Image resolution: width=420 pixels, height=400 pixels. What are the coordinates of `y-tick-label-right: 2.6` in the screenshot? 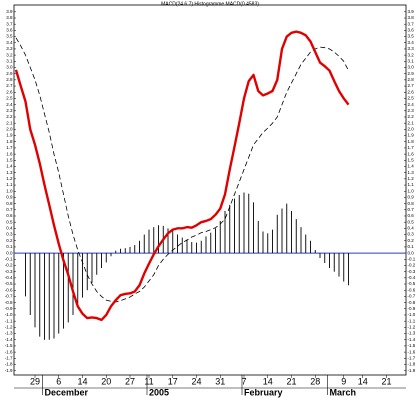 It's located at (411, 91).